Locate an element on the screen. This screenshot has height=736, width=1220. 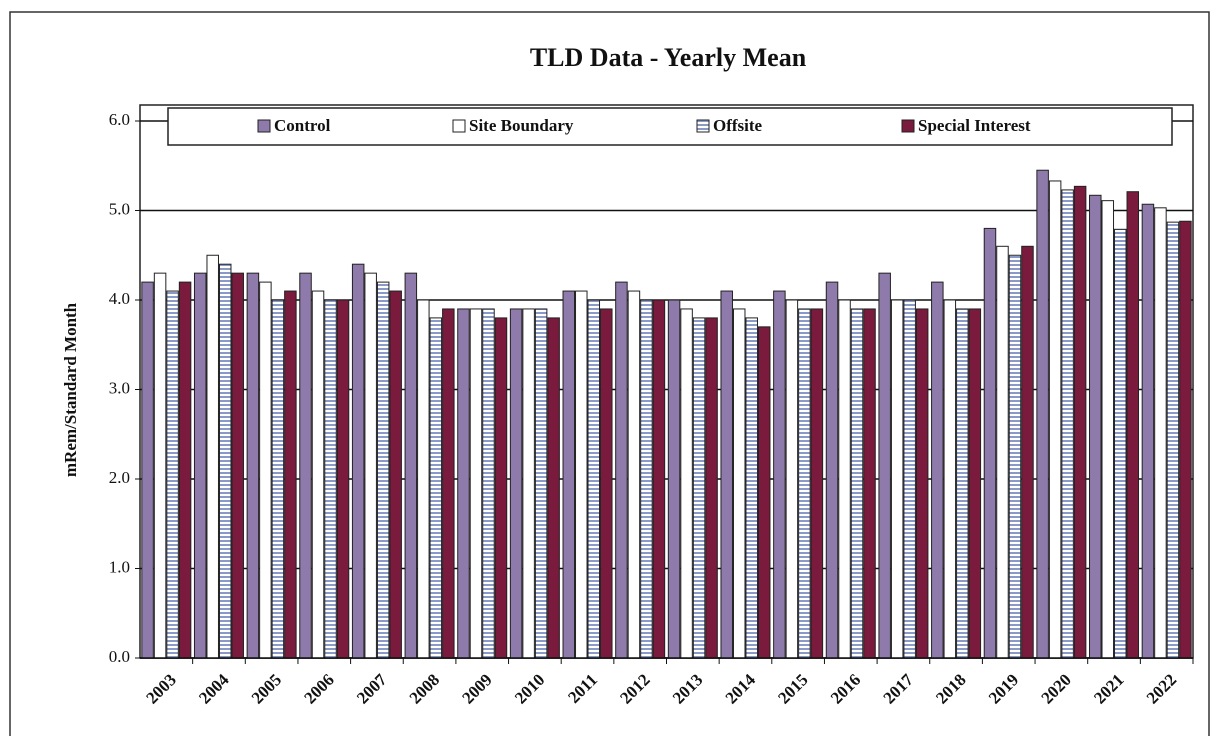
legend-box is located at coordinates (670, 126).